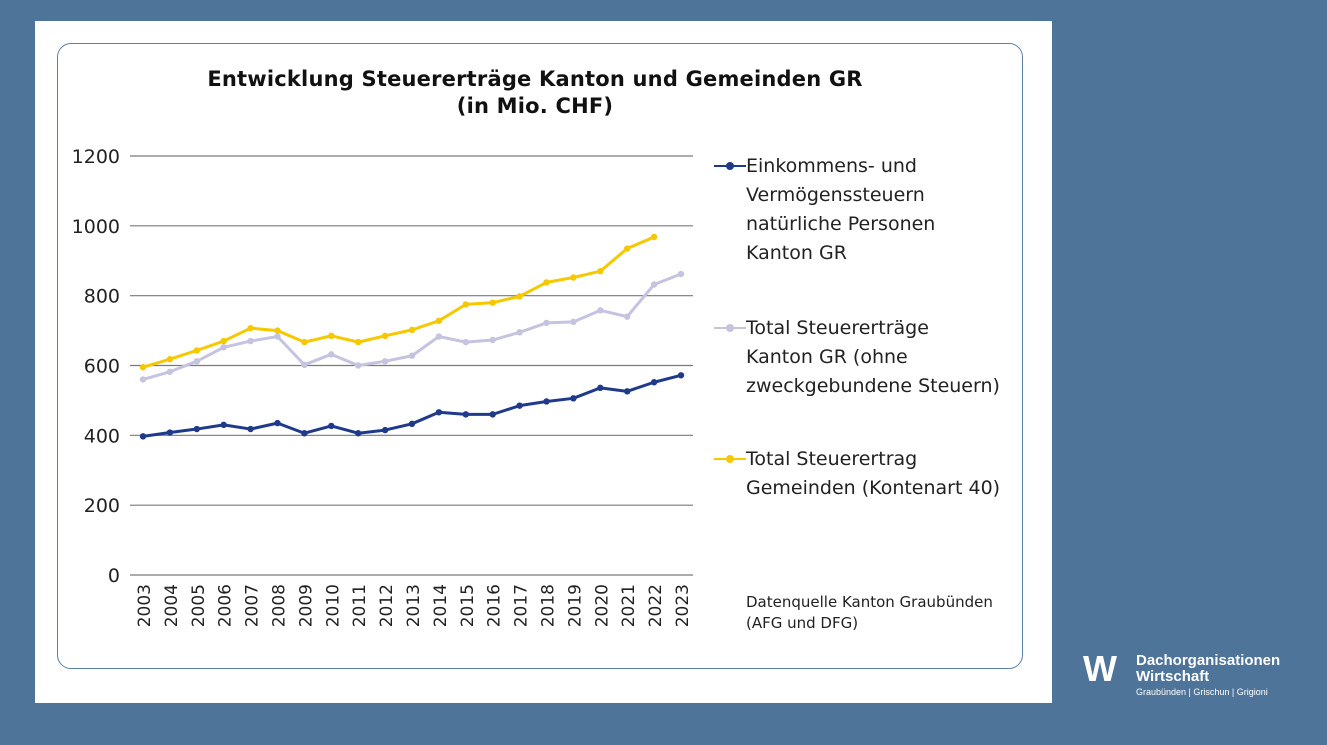 The image size is (1327, 745). I want to click on data-point-einkommens-2017, so click(519, 405).